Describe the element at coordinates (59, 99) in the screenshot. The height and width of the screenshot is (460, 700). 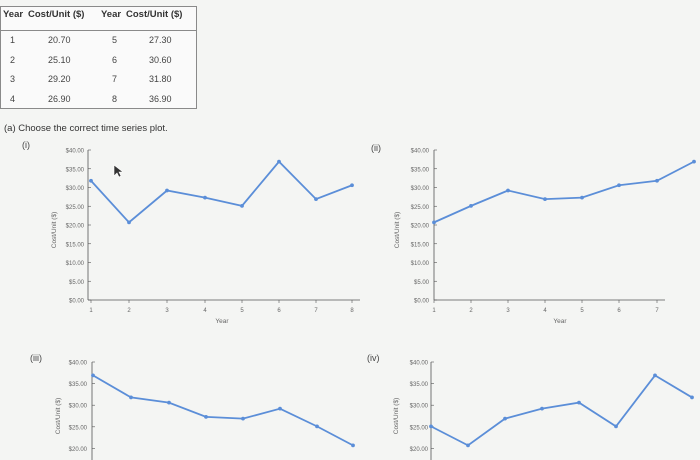
I see `table-cell: 26.90` at that location.